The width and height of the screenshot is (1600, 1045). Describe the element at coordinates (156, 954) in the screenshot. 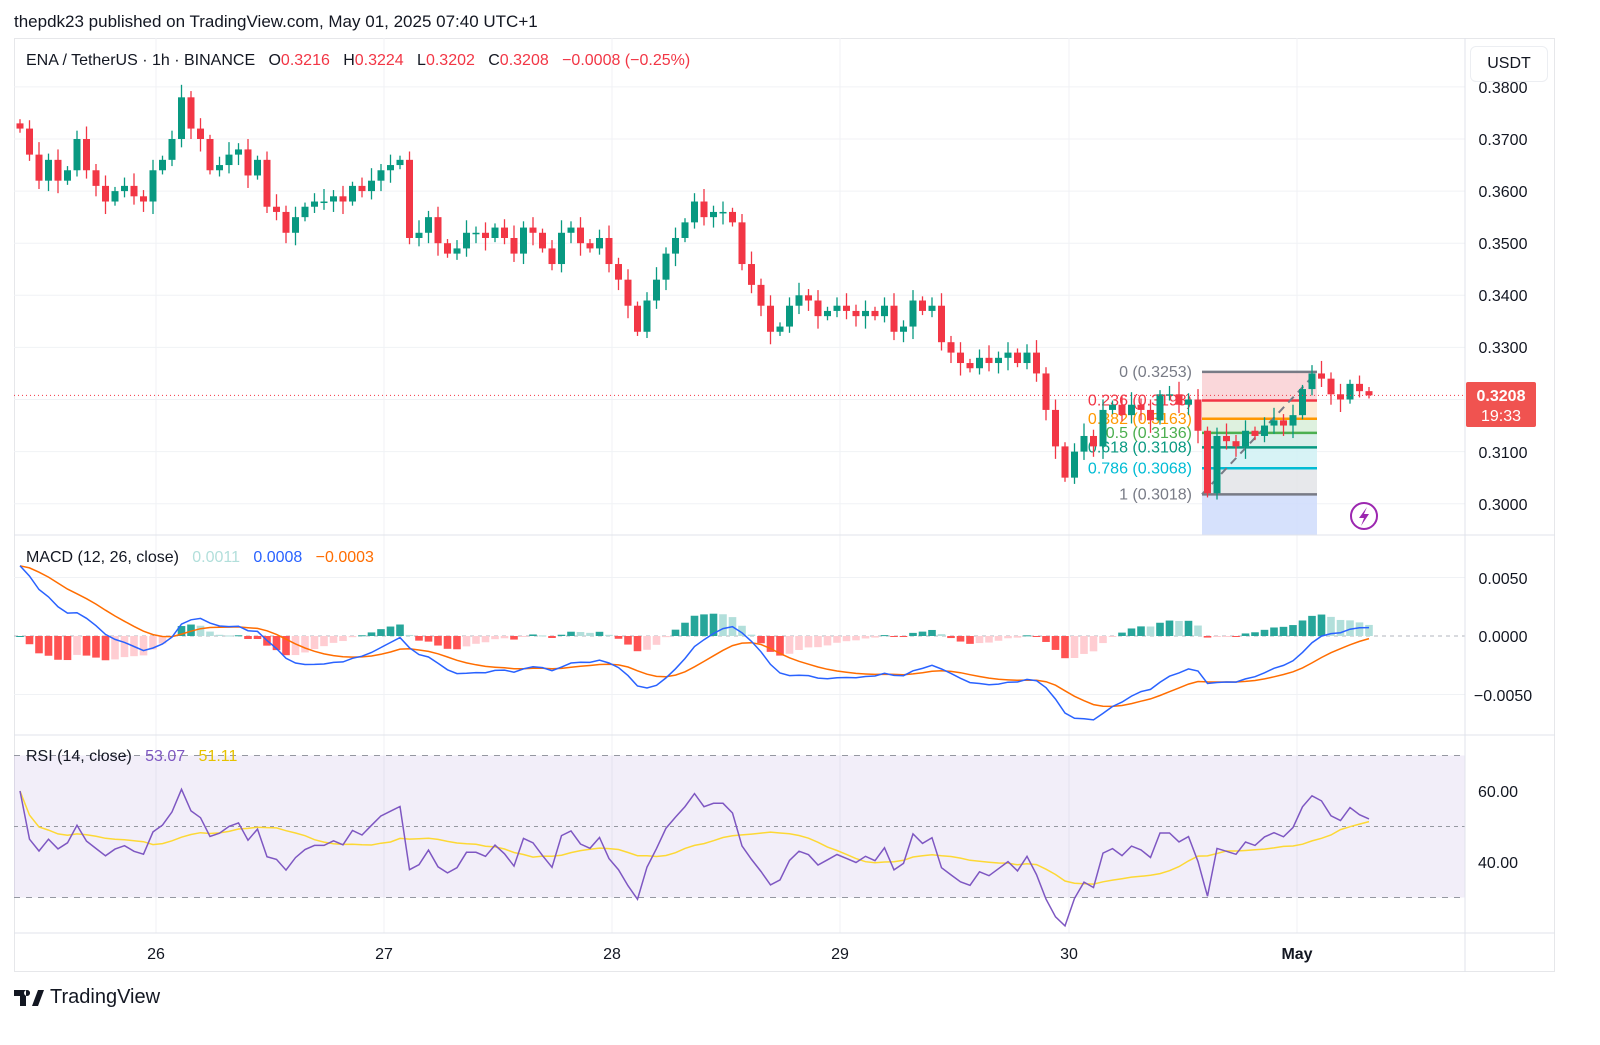

I see `time-tick: 26` at that location.